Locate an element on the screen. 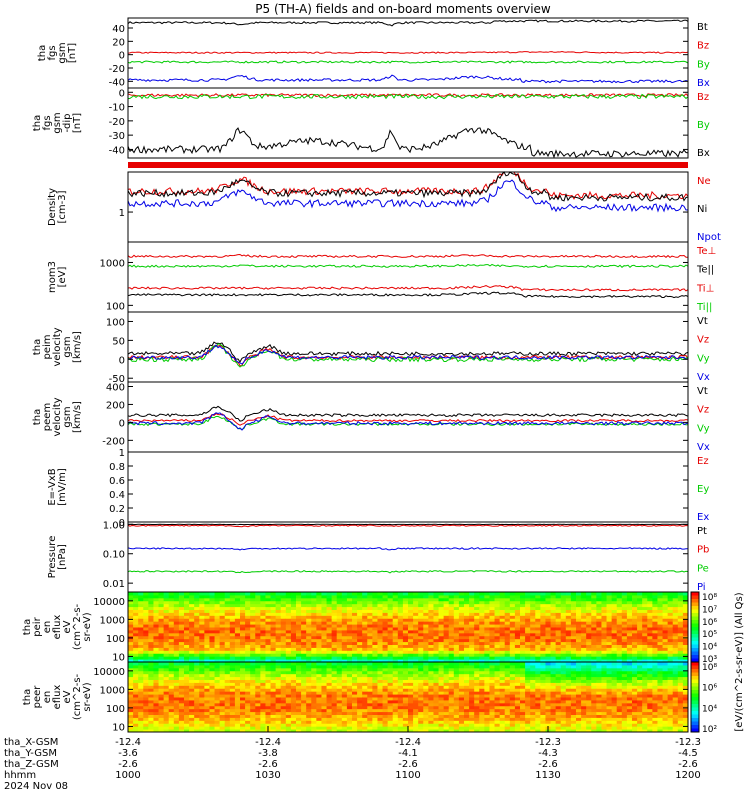  legend-label: Ez is located at coordinates (703, 461).